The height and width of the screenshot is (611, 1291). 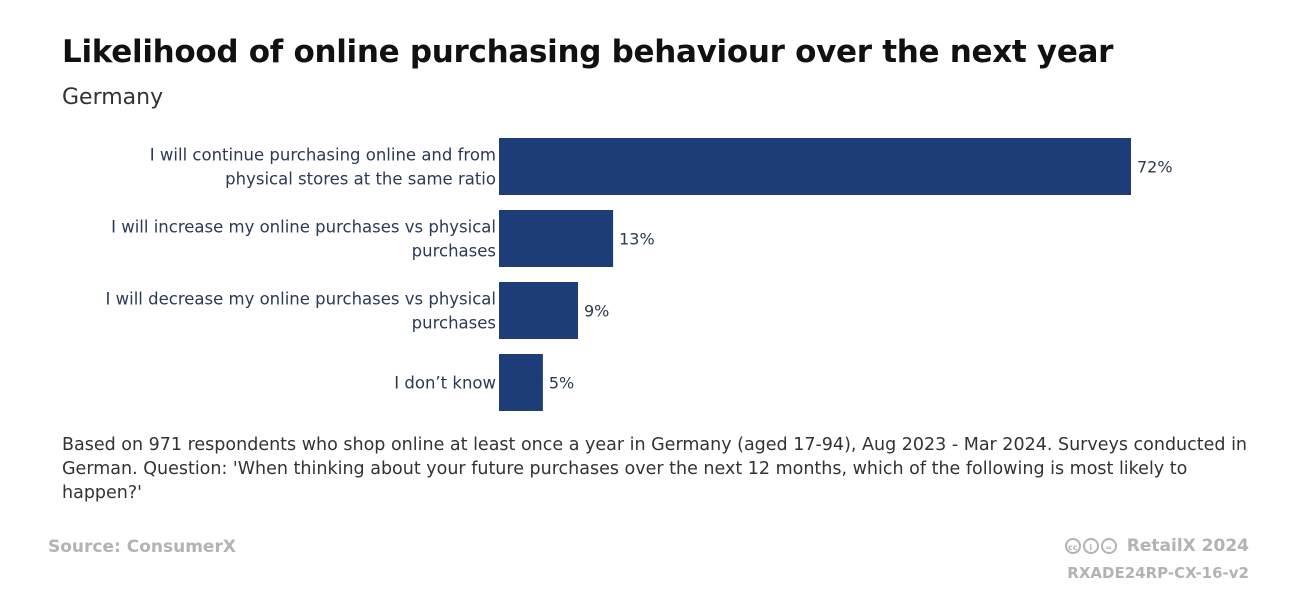 What do you see at coordinates (1187, 546) in the screenshot?
I see `brand-label: RetailX 2024` at bounding box center [1187, 546].